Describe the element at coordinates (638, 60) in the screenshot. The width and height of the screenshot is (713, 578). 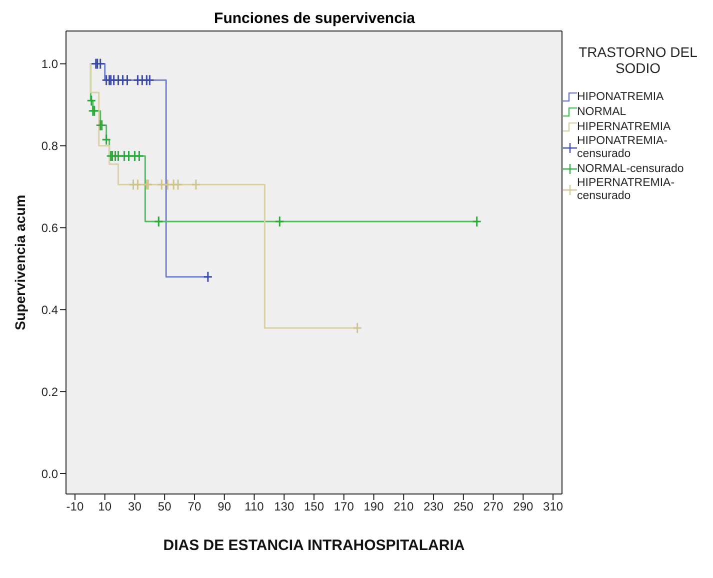
I see `legend-title: TRASTORNO DEL SODIO` at that location.